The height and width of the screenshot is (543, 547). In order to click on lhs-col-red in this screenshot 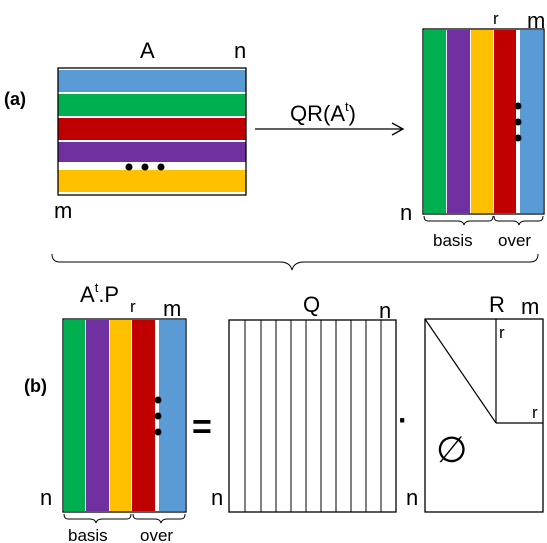, I will do `click(143, 415)`.